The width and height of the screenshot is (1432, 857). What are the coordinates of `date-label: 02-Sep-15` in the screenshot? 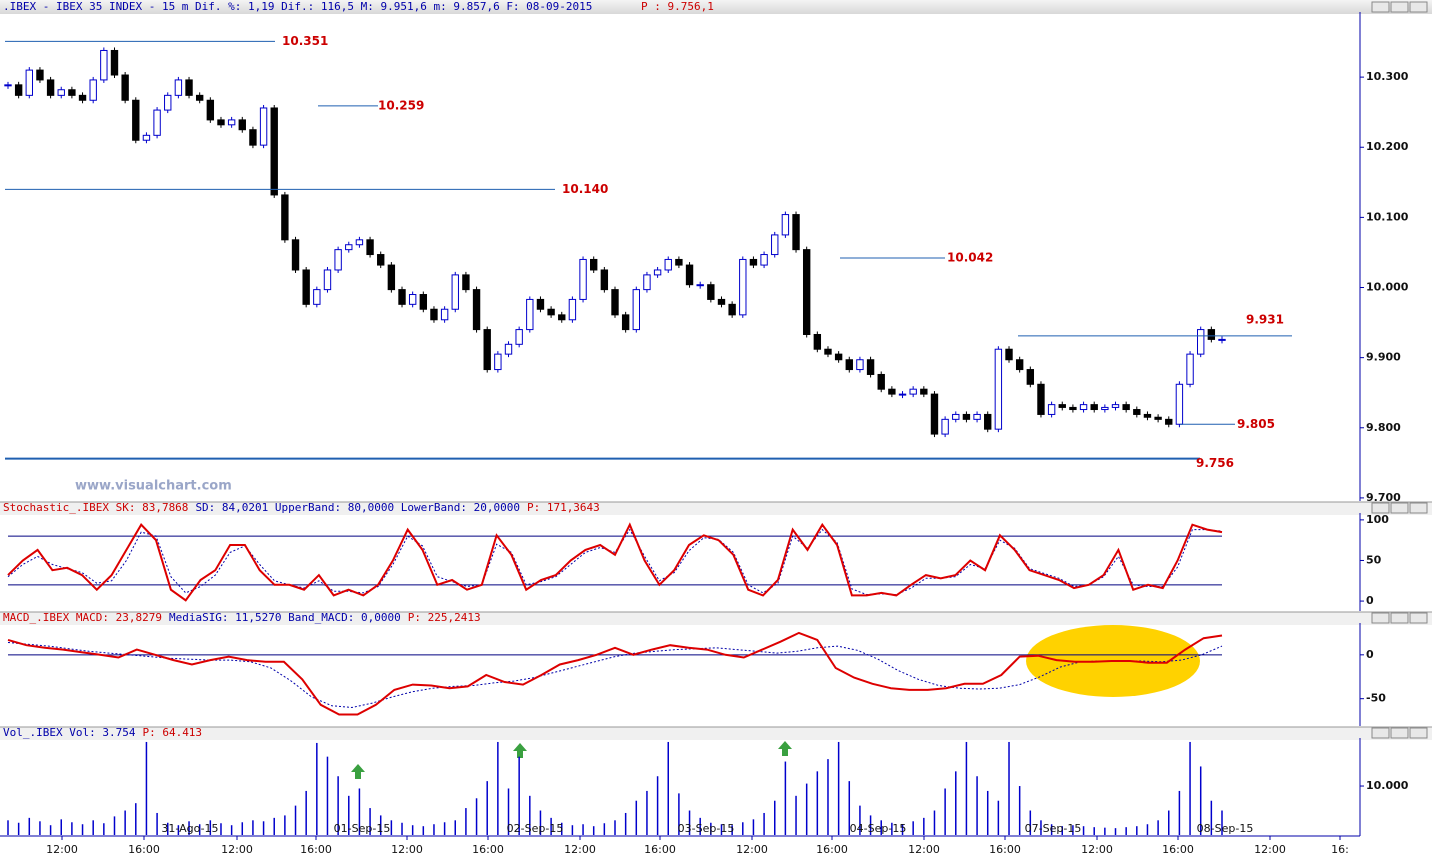 It's located at (535, 828).